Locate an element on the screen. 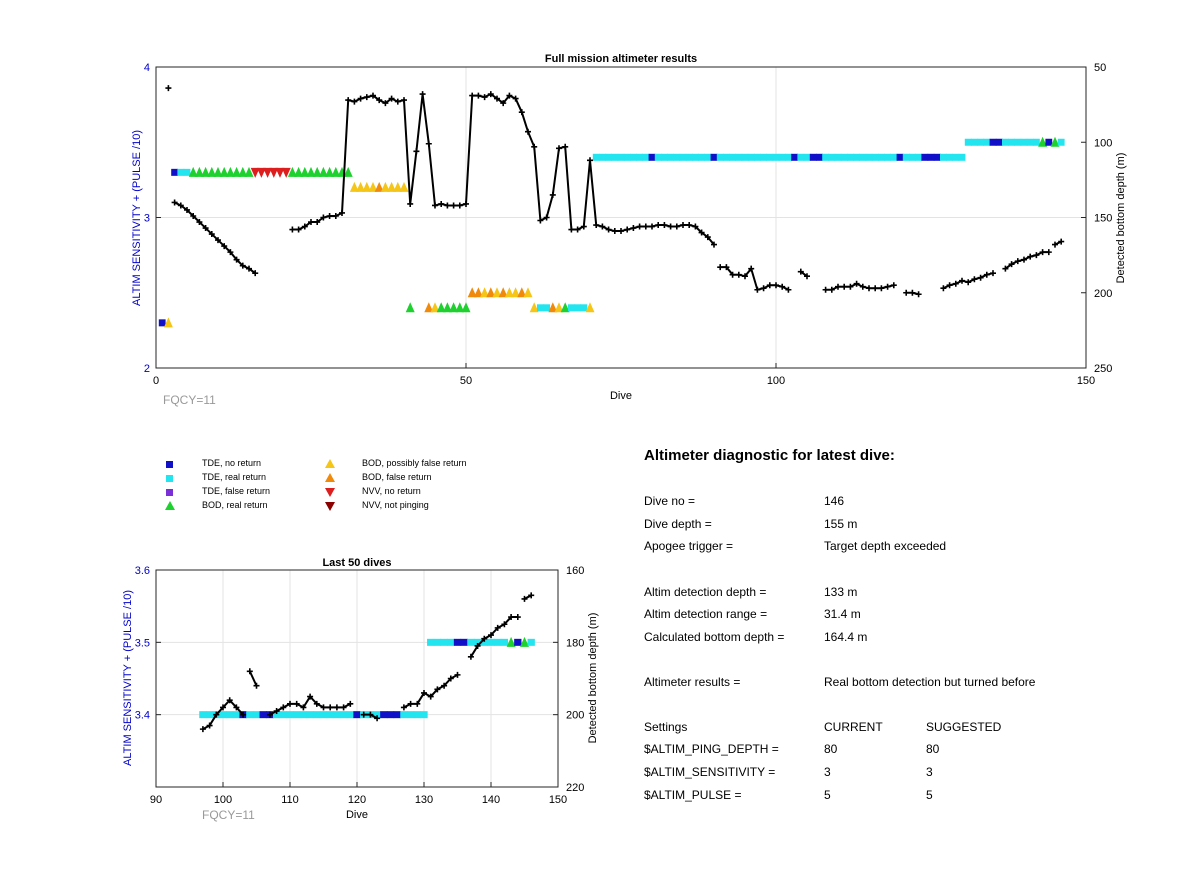 The image size is (1200, 885). diagnostic-label: Apogee trigger = is located at coordinates (689, 546).